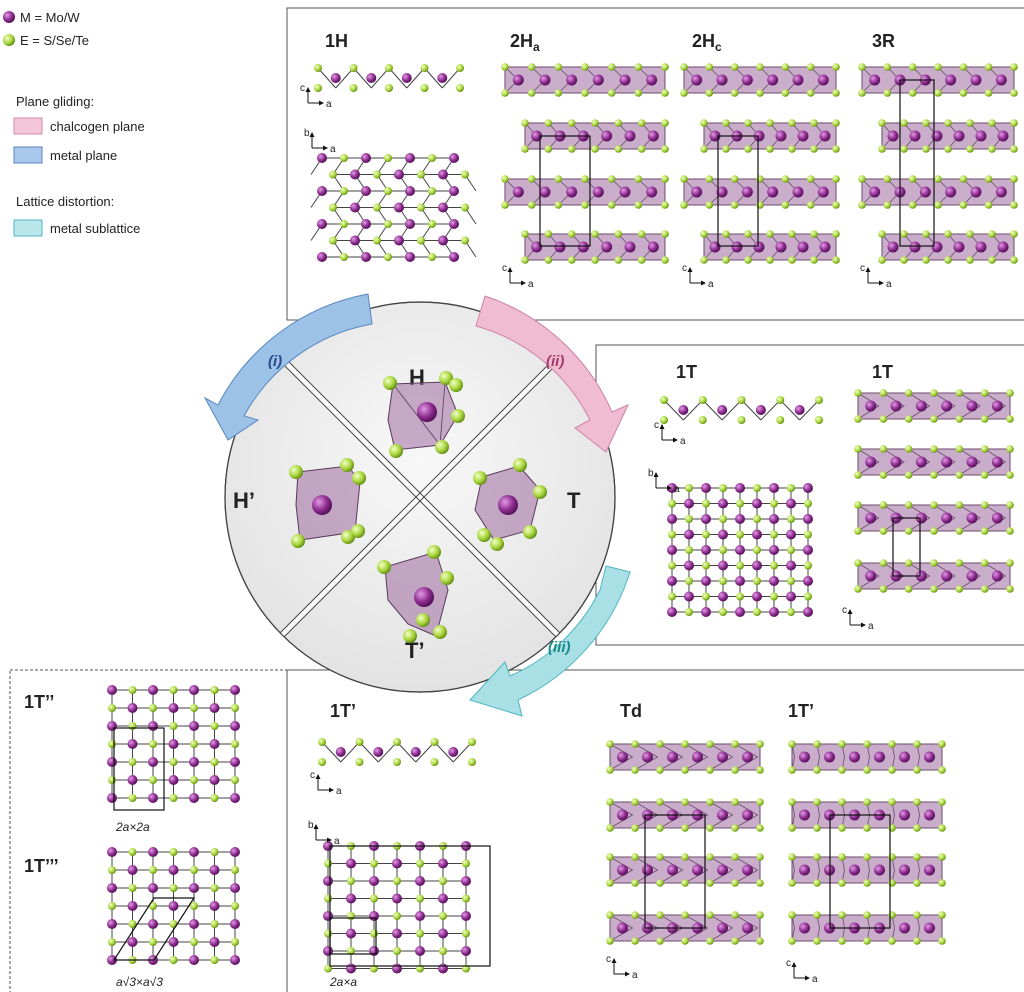 The image size is (1024, 992). What do you see at coordinates (523, 283) in the screenshot?
I see `axis-arrowhead-right` at bounding box center [523, 283].